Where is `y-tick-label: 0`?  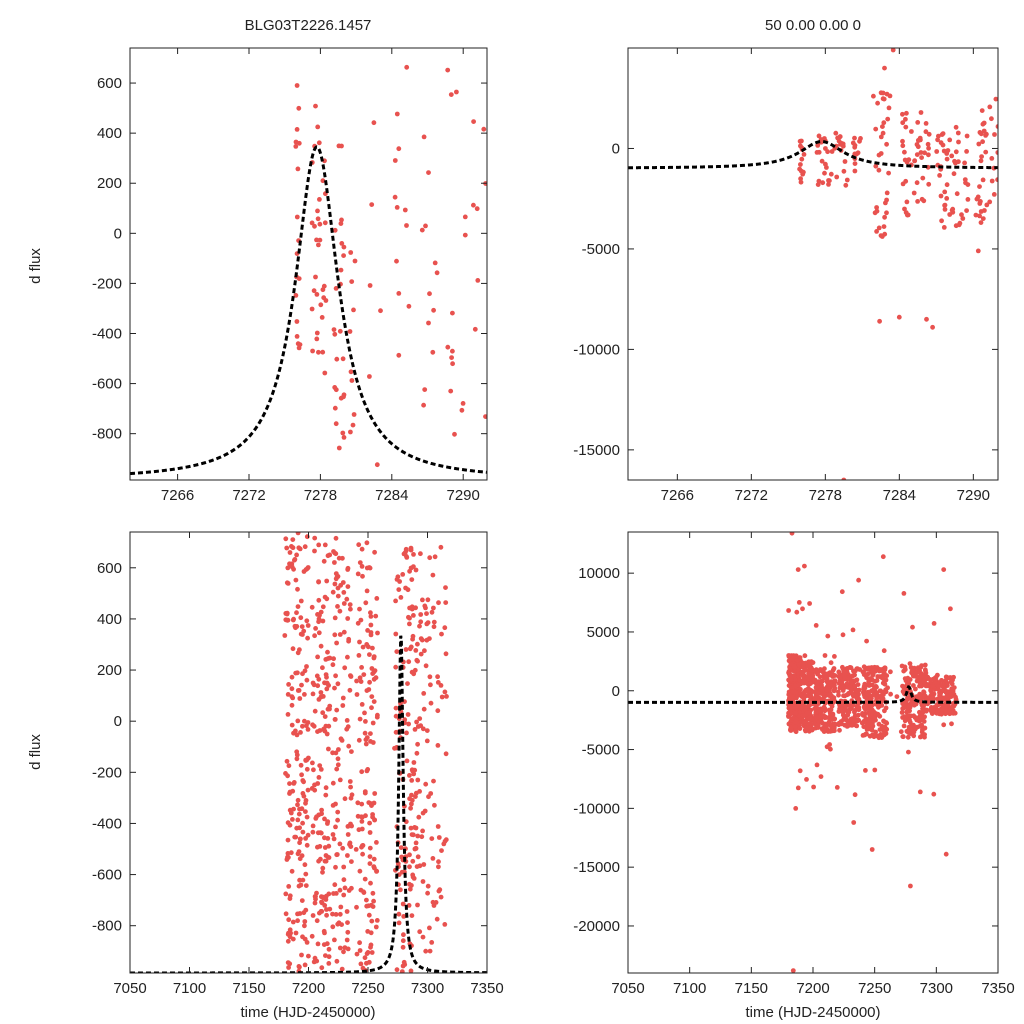 y-tick-label: 0 is located at coordinates (118, 233).